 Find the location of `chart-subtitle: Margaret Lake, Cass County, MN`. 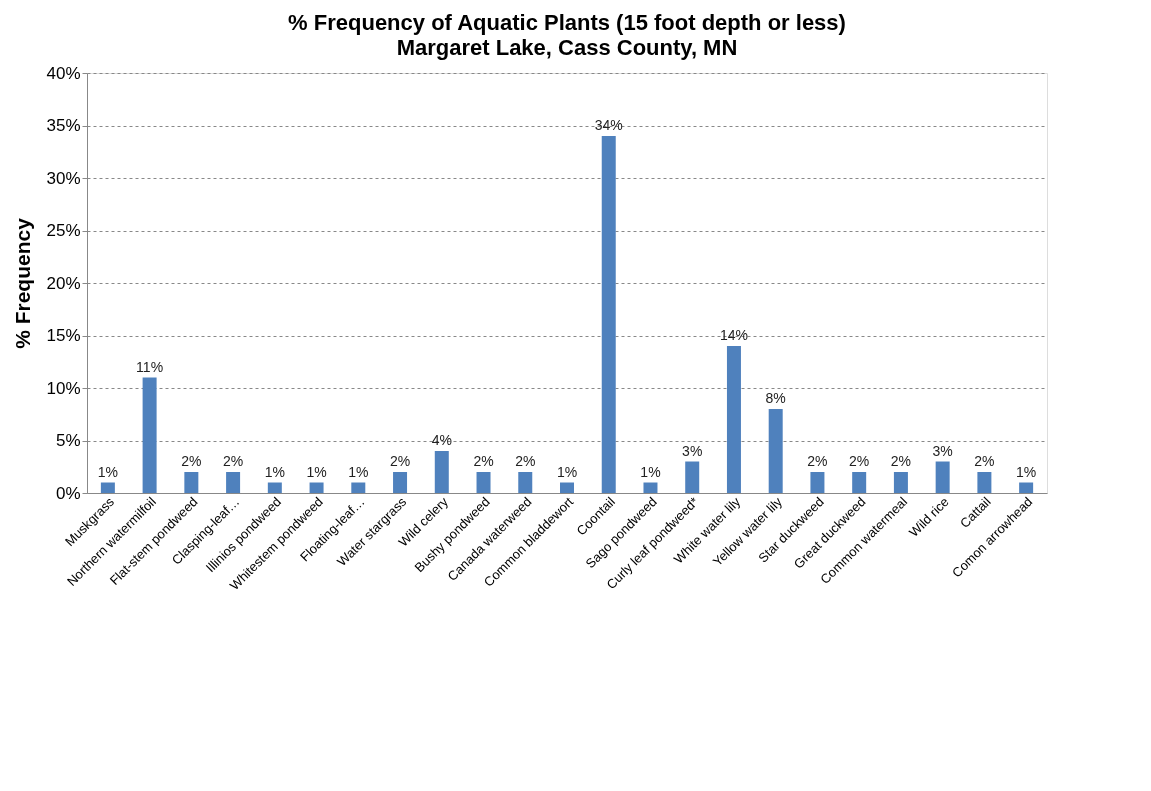

chart-subtitle: Margaret Lake, Cass County, MN is located at coordinates (567, 47).